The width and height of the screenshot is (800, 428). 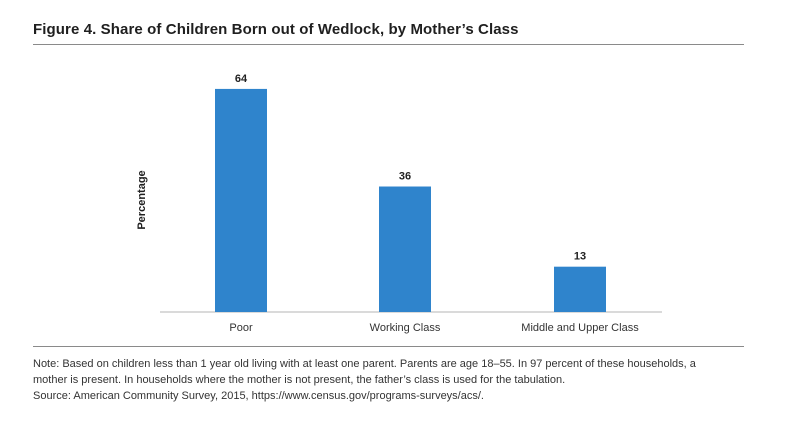 What do you see at coordinates (405, 177) in the screenshot?
I see `bar-value-label: 36` at bounding box center [405, 177].